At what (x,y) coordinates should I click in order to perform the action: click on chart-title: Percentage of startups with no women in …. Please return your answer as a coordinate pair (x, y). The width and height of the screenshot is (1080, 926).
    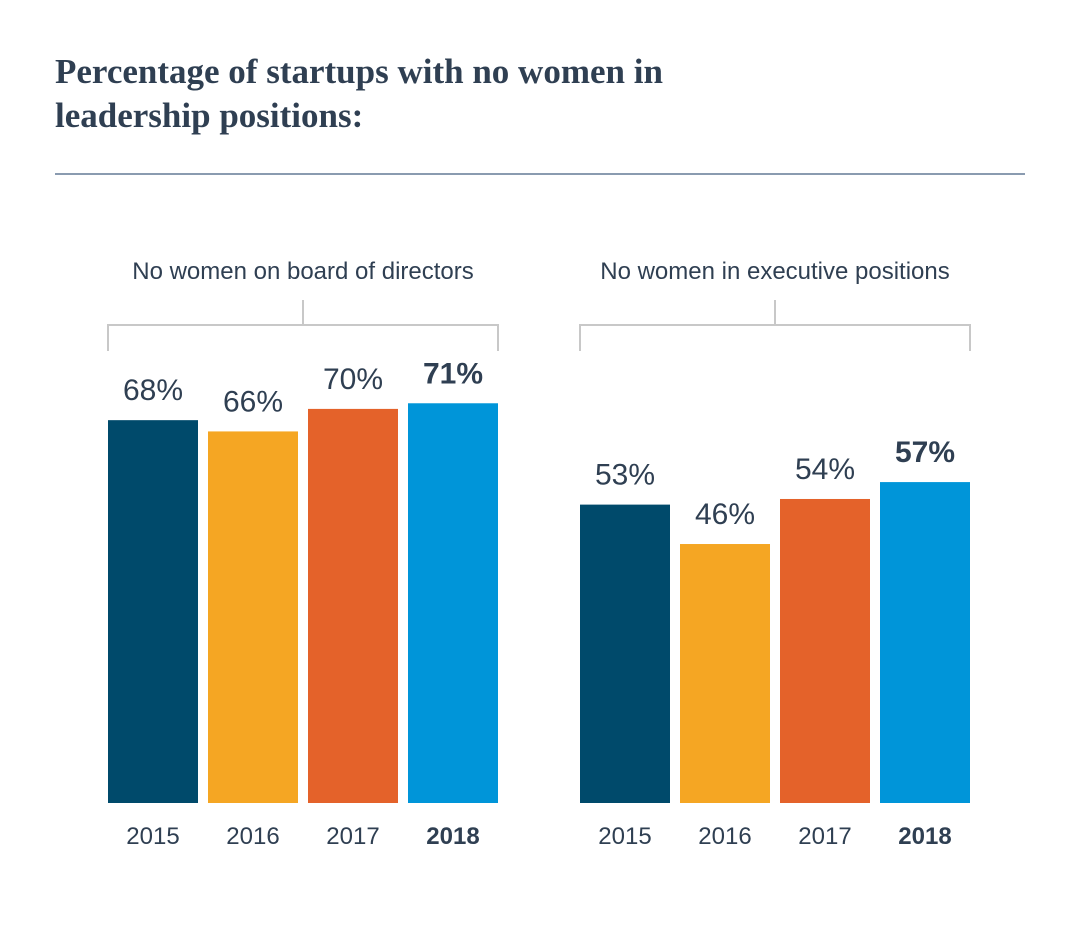
    Looking at the image, I should click on (359, 93).